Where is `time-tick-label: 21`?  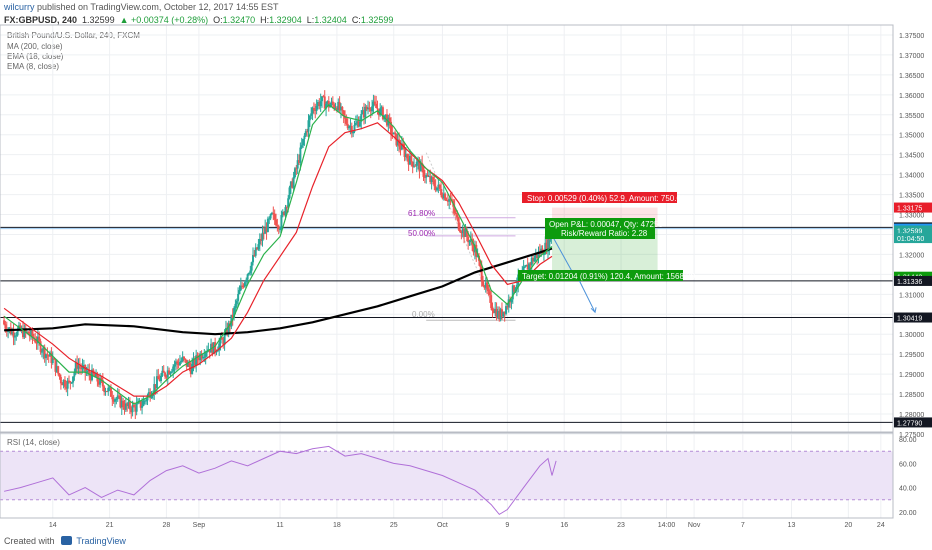 time-tick-label: 21 is located at coordinates (110, 525).